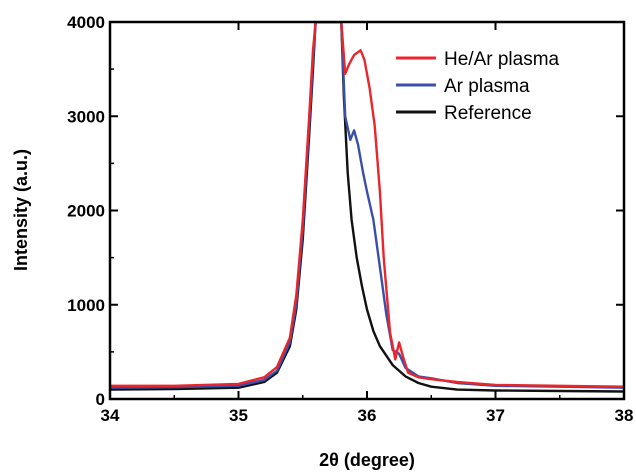  I want to click on y-tick-label: 1000, so click(86, 305).